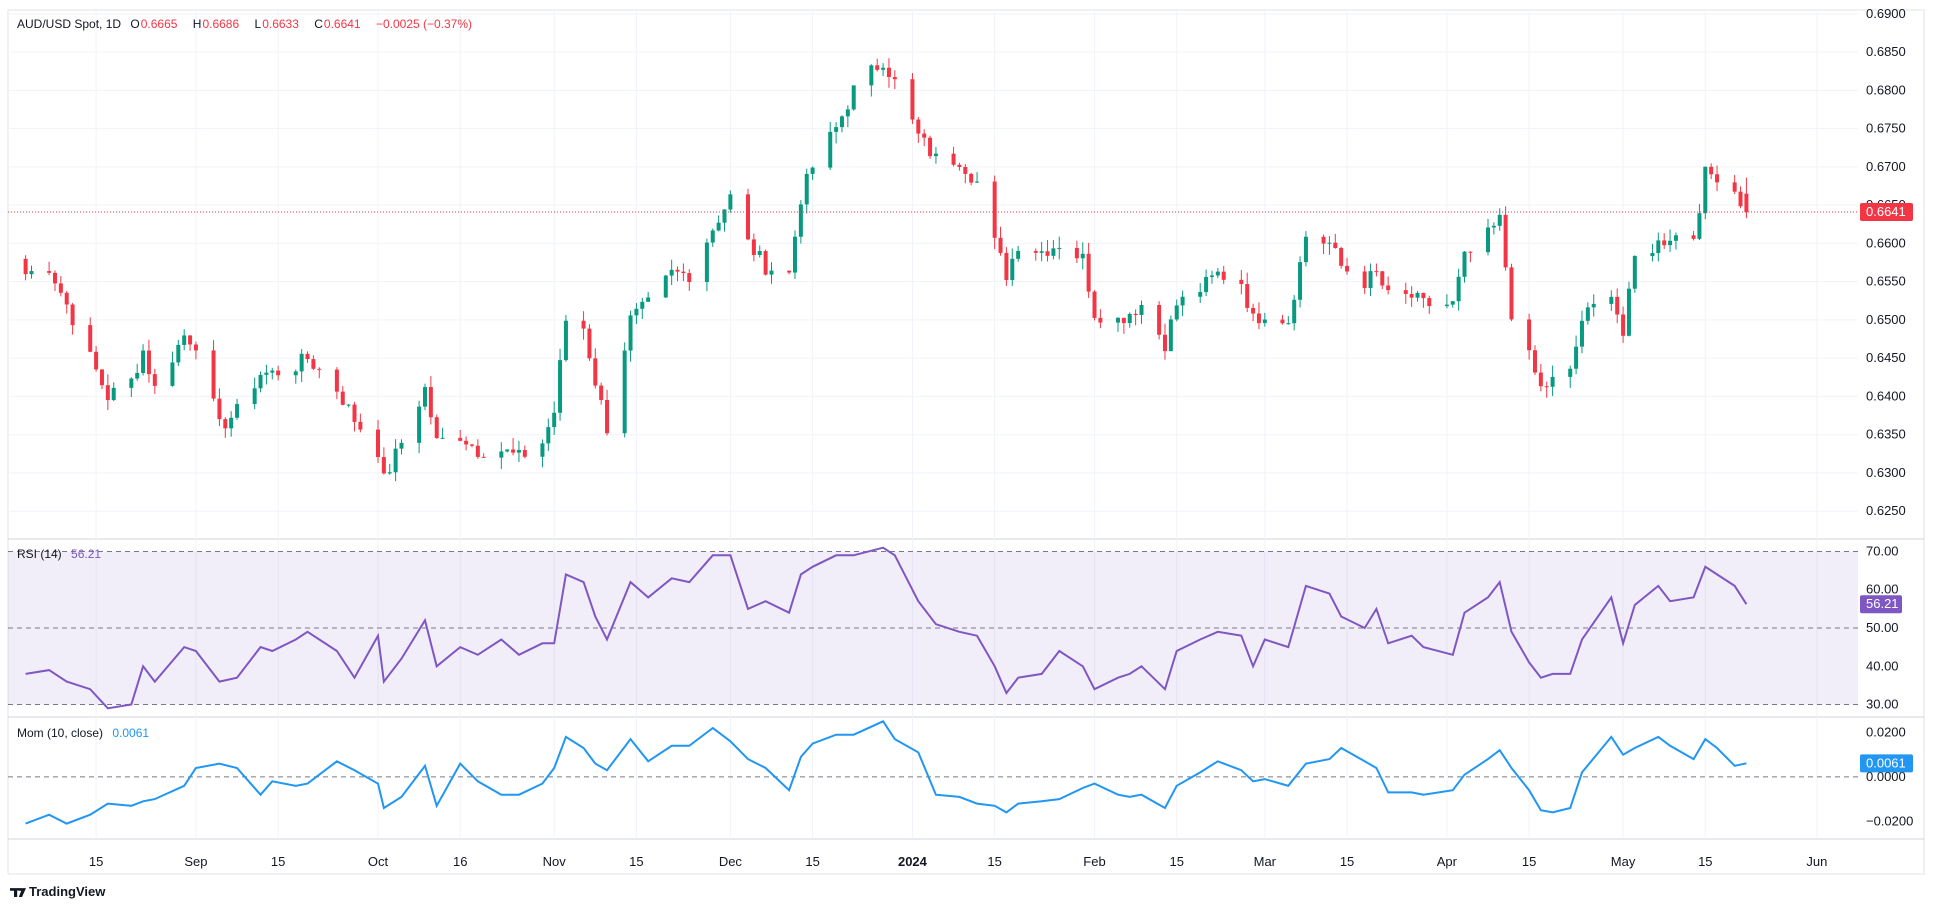  Describe the element at coordinates (1886, 166) in the screenshot. I see `price-tick-label: 0.6700` at that location.